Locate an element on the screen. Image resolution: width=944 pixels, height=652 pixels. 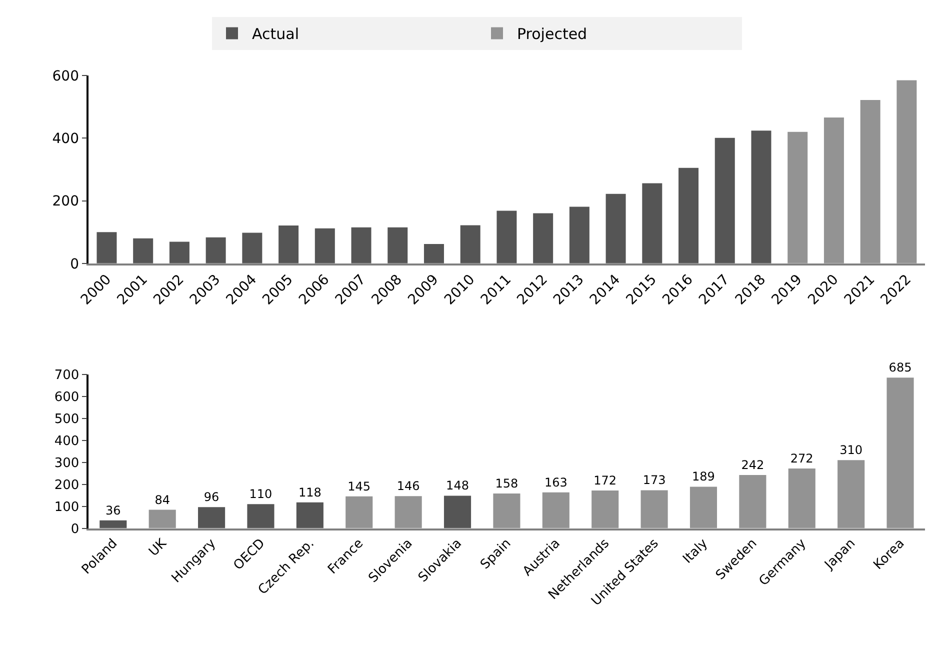
legend-label: Projected is located at coordinates (552, 34).